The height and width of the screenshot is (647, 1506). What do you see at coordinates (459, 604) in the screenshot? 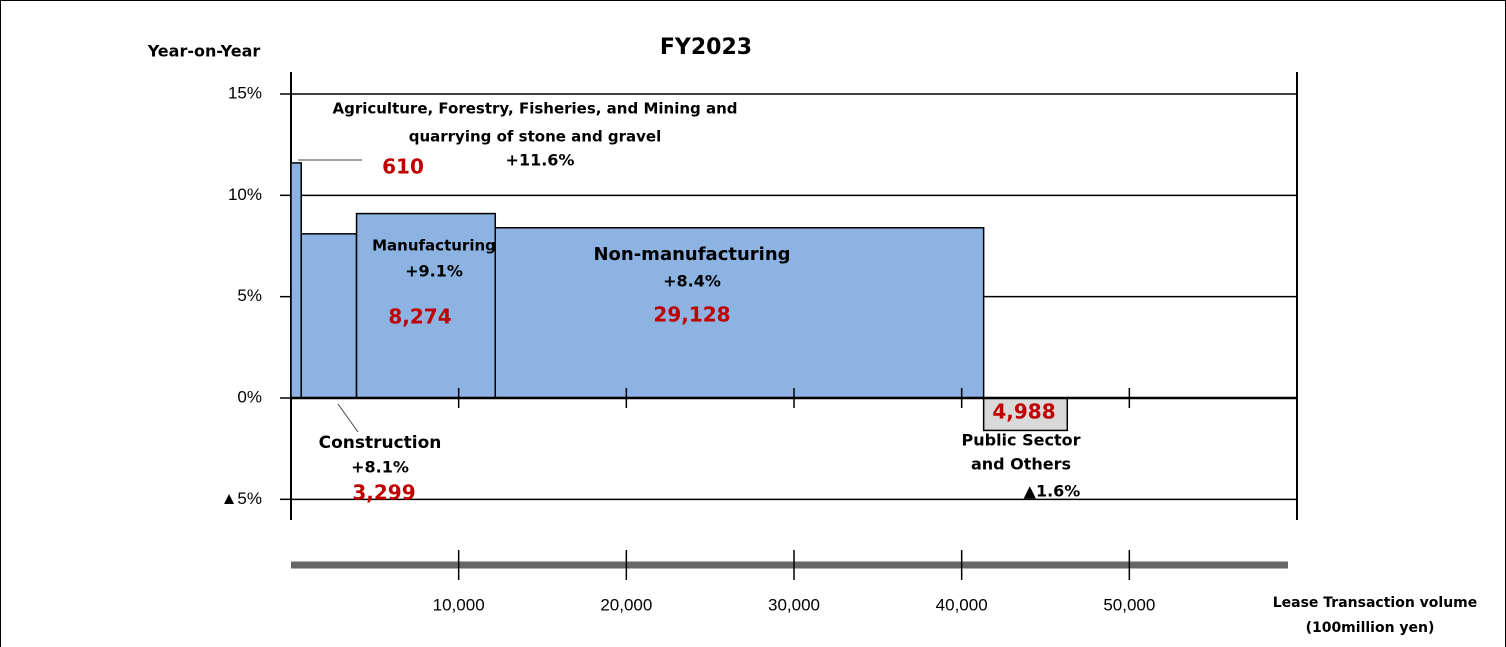
I see `x-tick-label: 10,000` at bounding box center [459, 604].